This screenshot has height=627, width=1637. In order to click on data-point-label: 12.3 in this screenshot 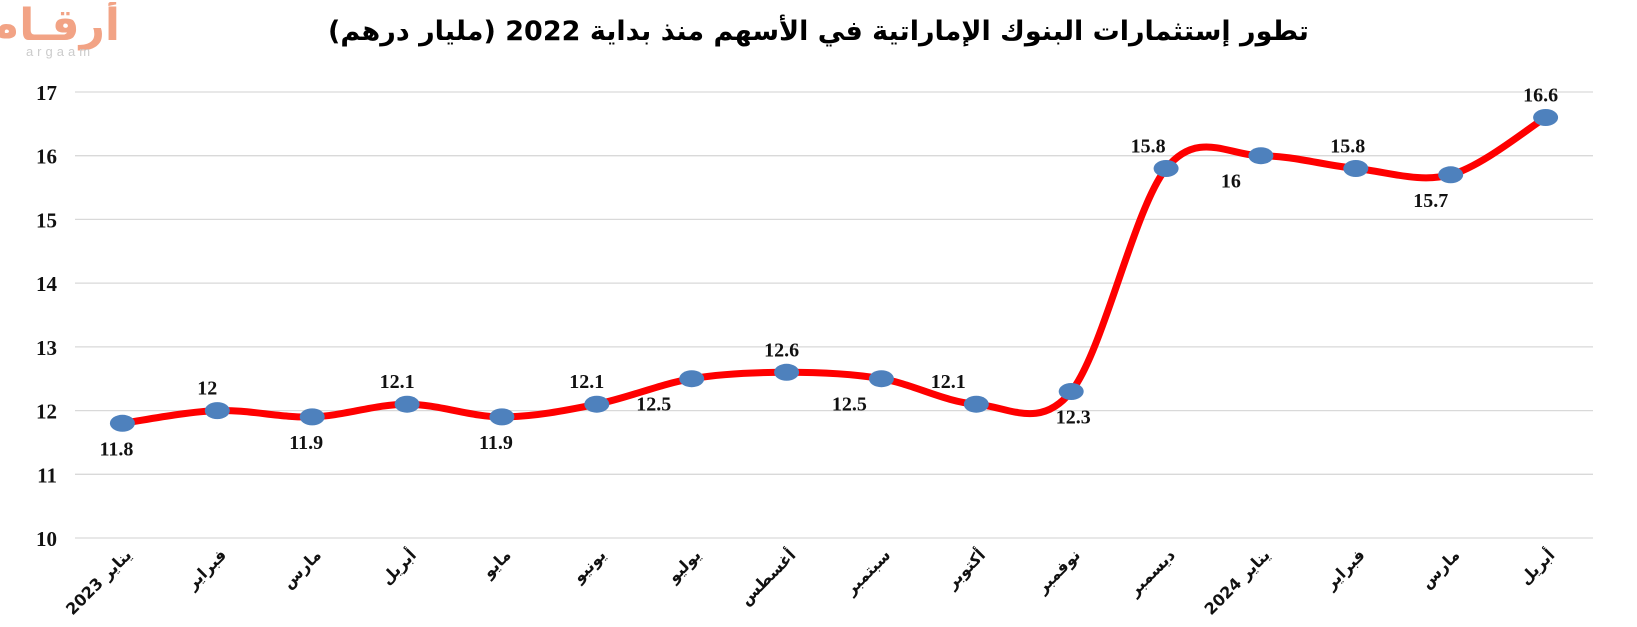, I will do `click(1073, 418)`.